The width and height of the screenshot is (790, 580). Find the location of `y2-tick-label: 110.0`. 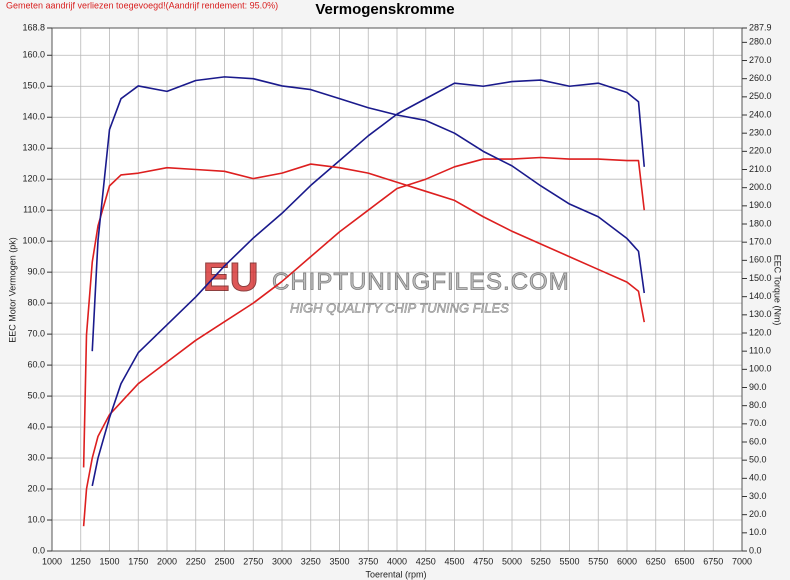

y2-tick-label: 110.0 is located at coordinates (760, 351).